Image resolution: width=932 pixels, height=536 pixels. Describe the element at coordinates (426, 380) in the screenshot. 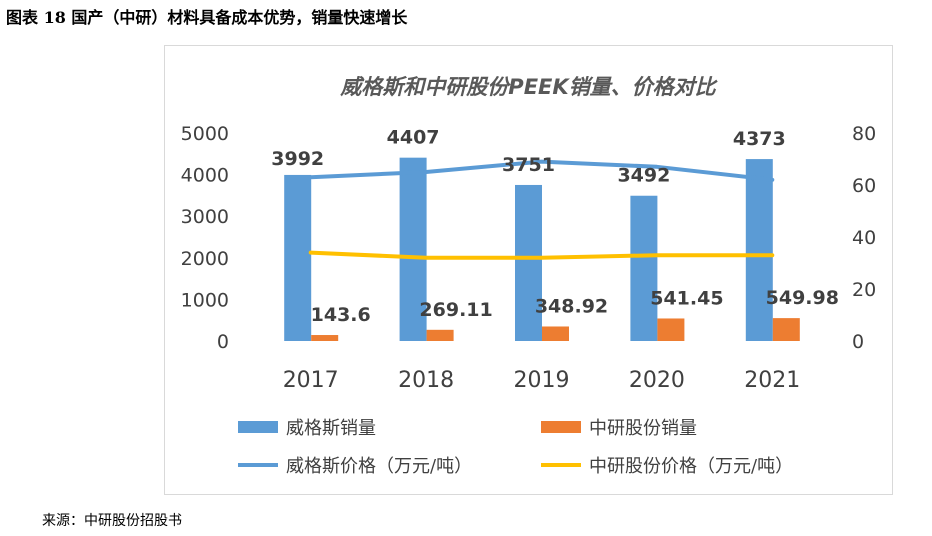

I see `x-tick-label: 2018` at that location.